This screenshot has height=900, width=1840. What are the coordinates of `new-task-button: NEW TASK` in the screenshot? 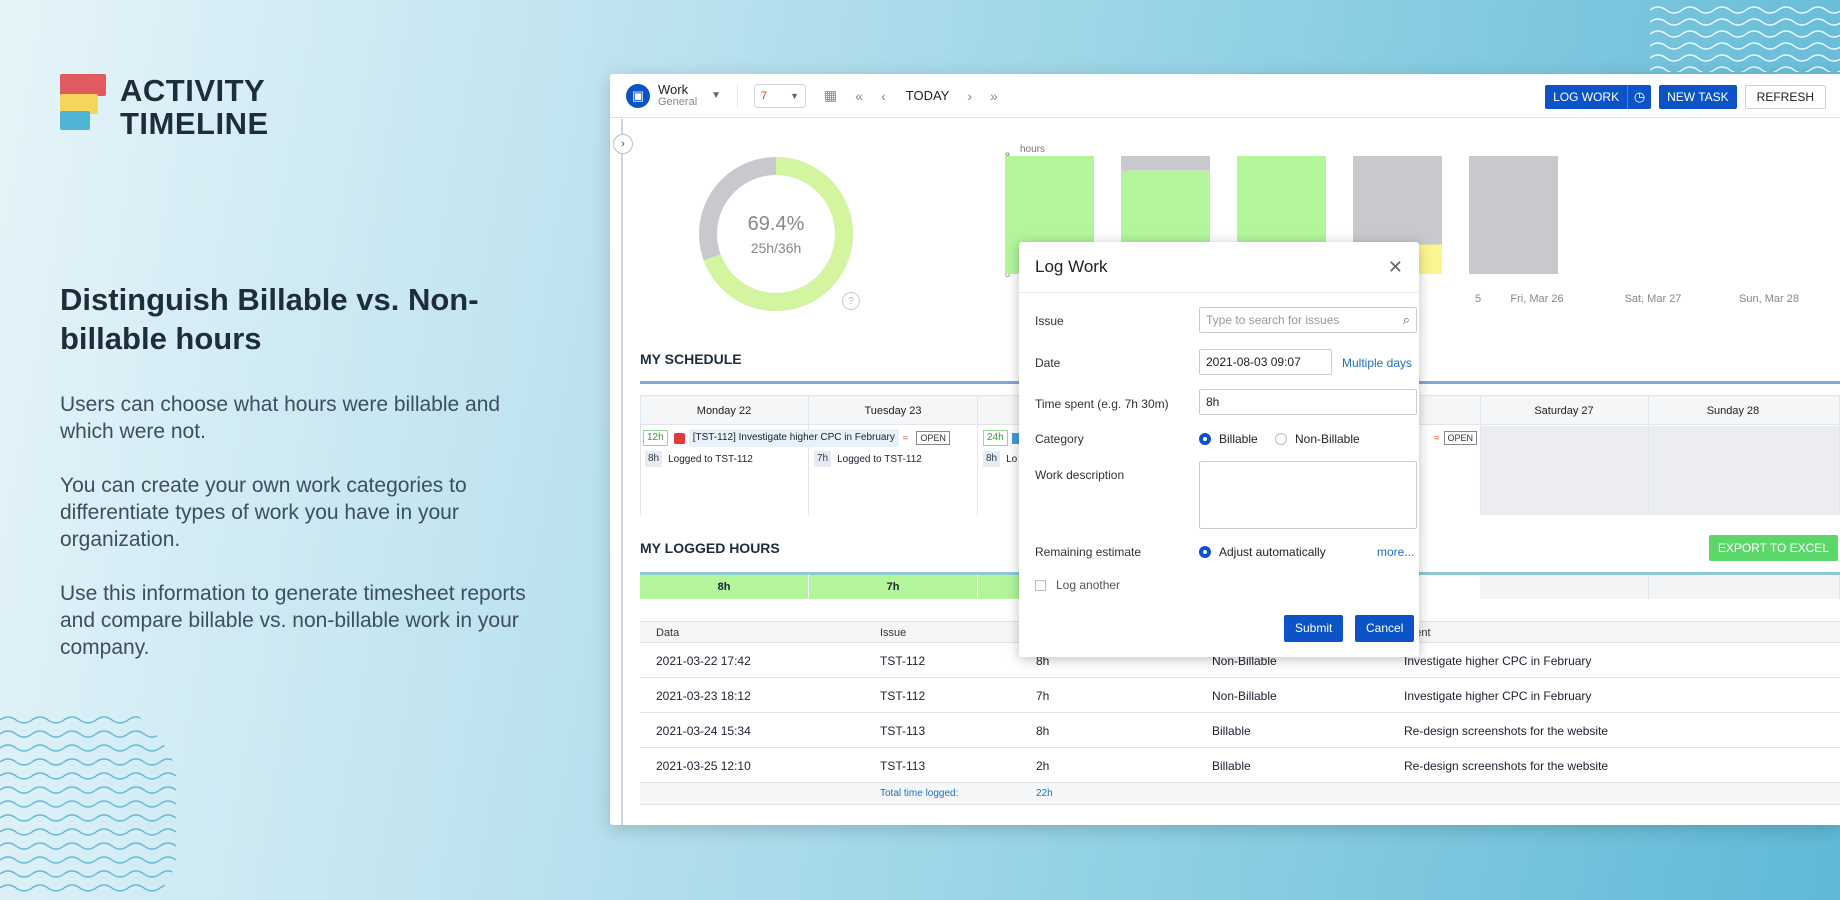 It's located at (1698, 97).